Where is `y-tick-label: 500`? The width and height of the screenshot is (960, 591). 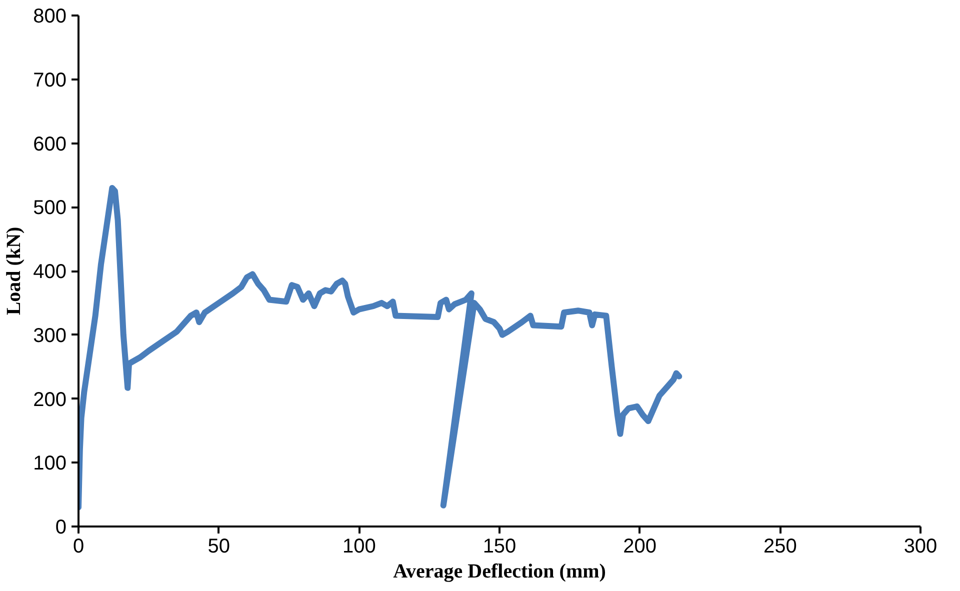
y-tick-label: 500 is located at coordinates (50, 208).